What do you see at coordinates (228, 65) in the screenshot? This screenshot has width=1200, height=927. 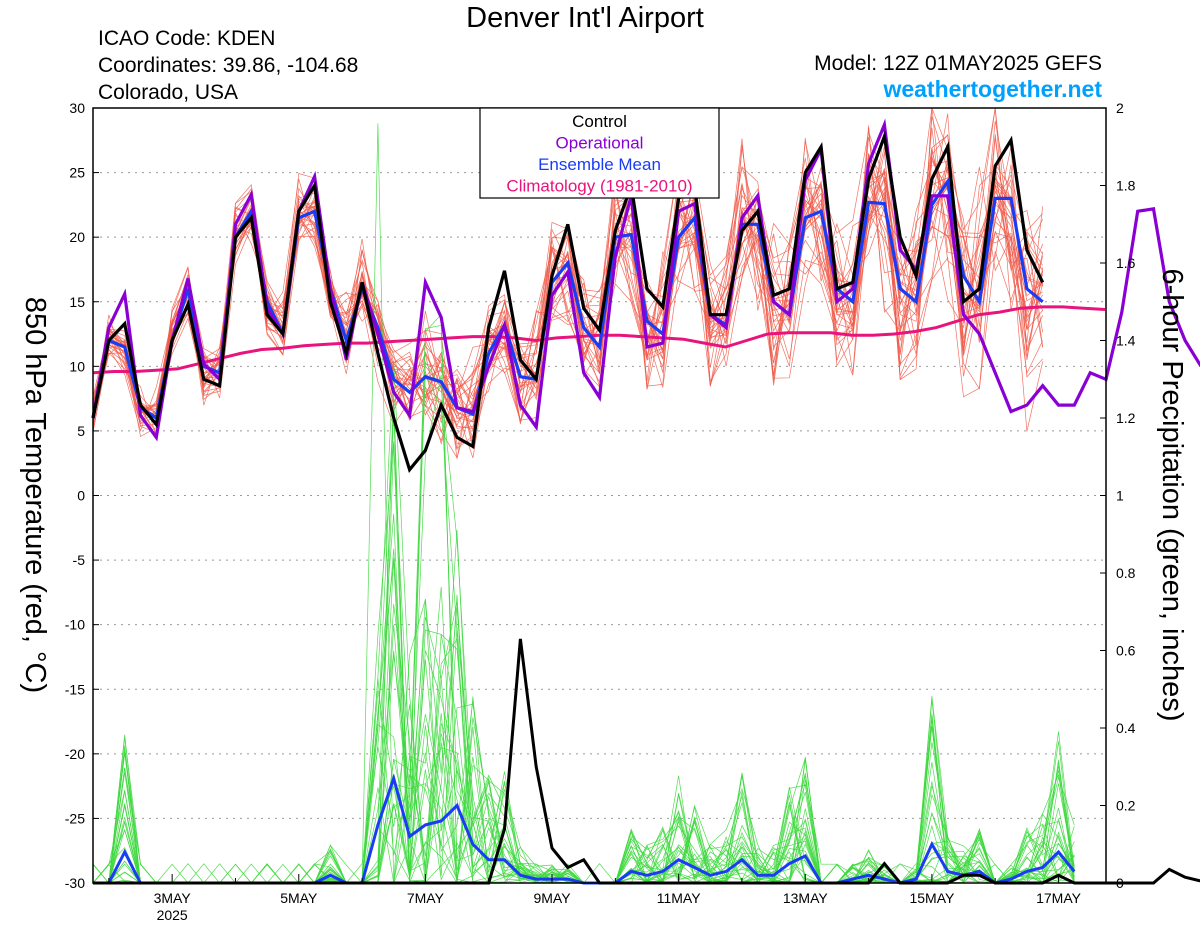 I see `coordinates: Coordinates: 39.86, -104.68` at bounding box center [228, 65].